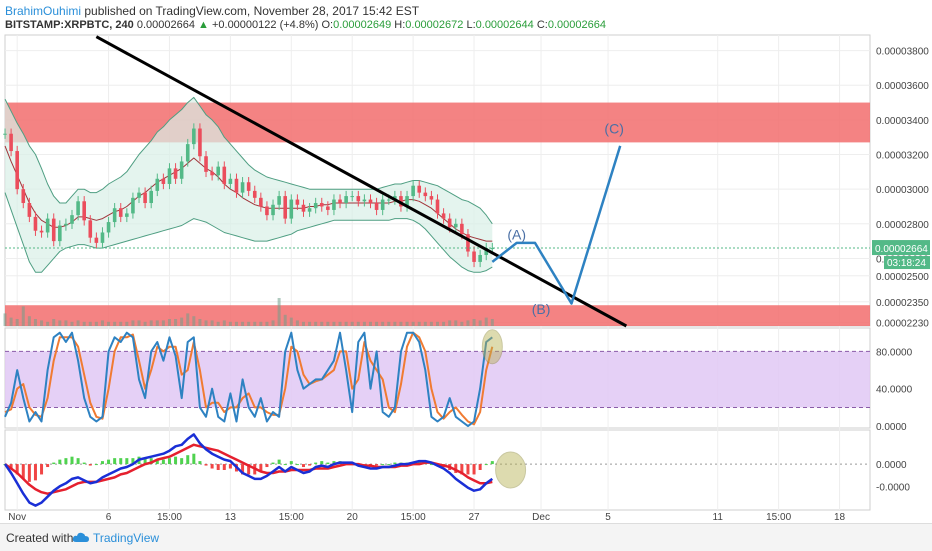 Image resolution: width=932 pixels, height=551 pixels. What do you see at coordinates (894, 352) in the screenshot?
I see `stoch-tick-label: 80.0000` at bounding box center [894, 352].